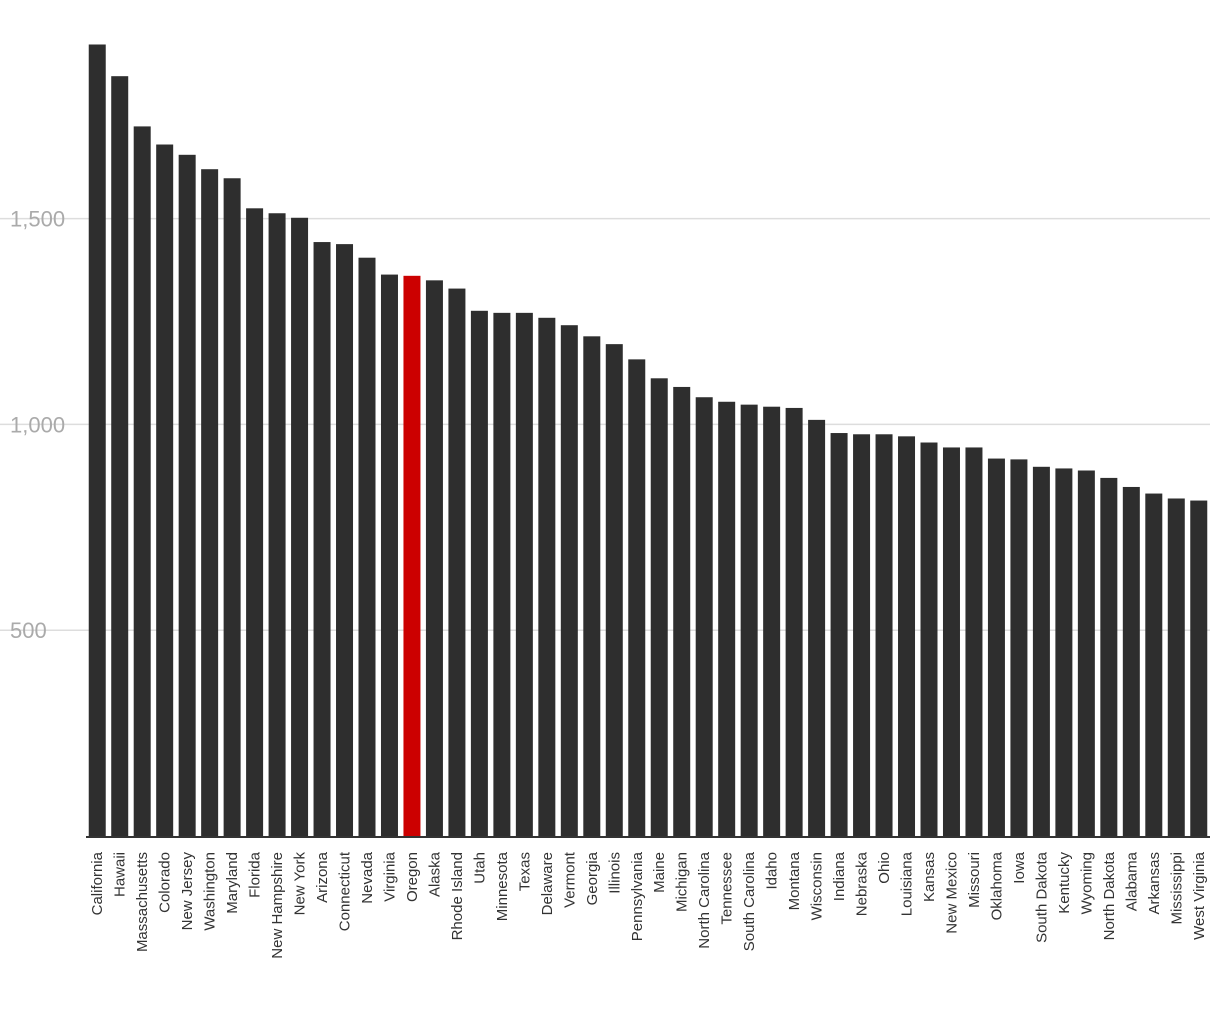 The width and height of the screenshot is (1220, 1020). I want to click on bar-new-hampshire, so click(277, 524).